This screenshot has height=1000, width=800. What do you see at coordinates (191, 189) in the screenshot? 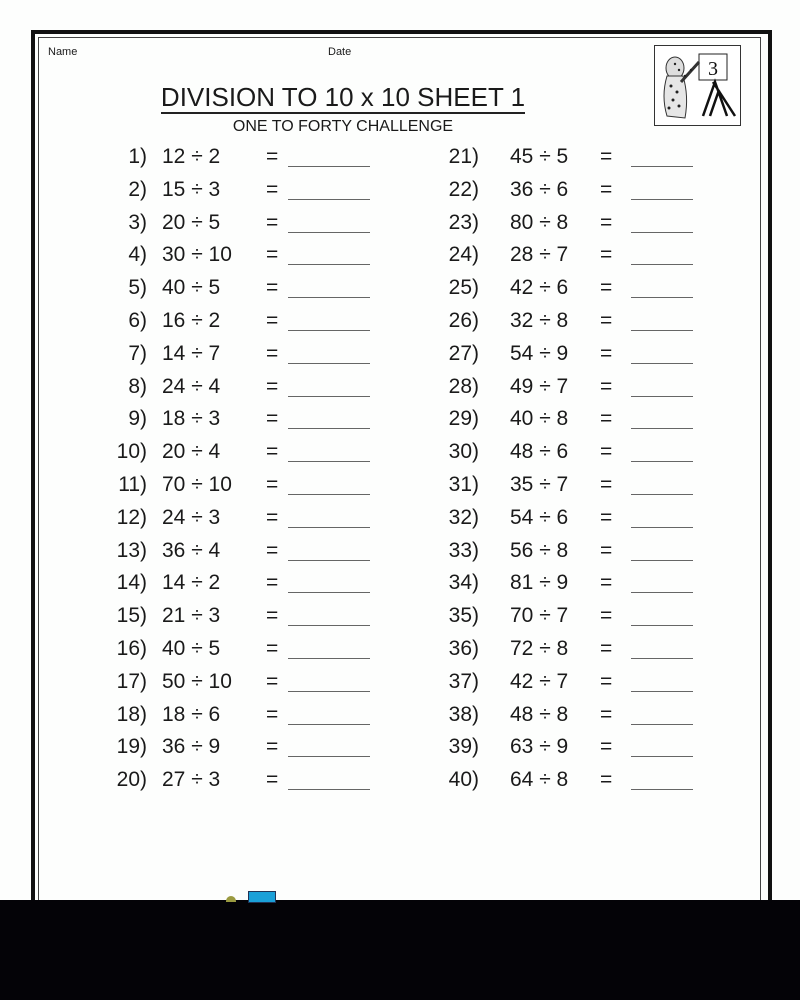
I see `problem-expression: 15 ÷ 3` at bounding box center [191, 189].